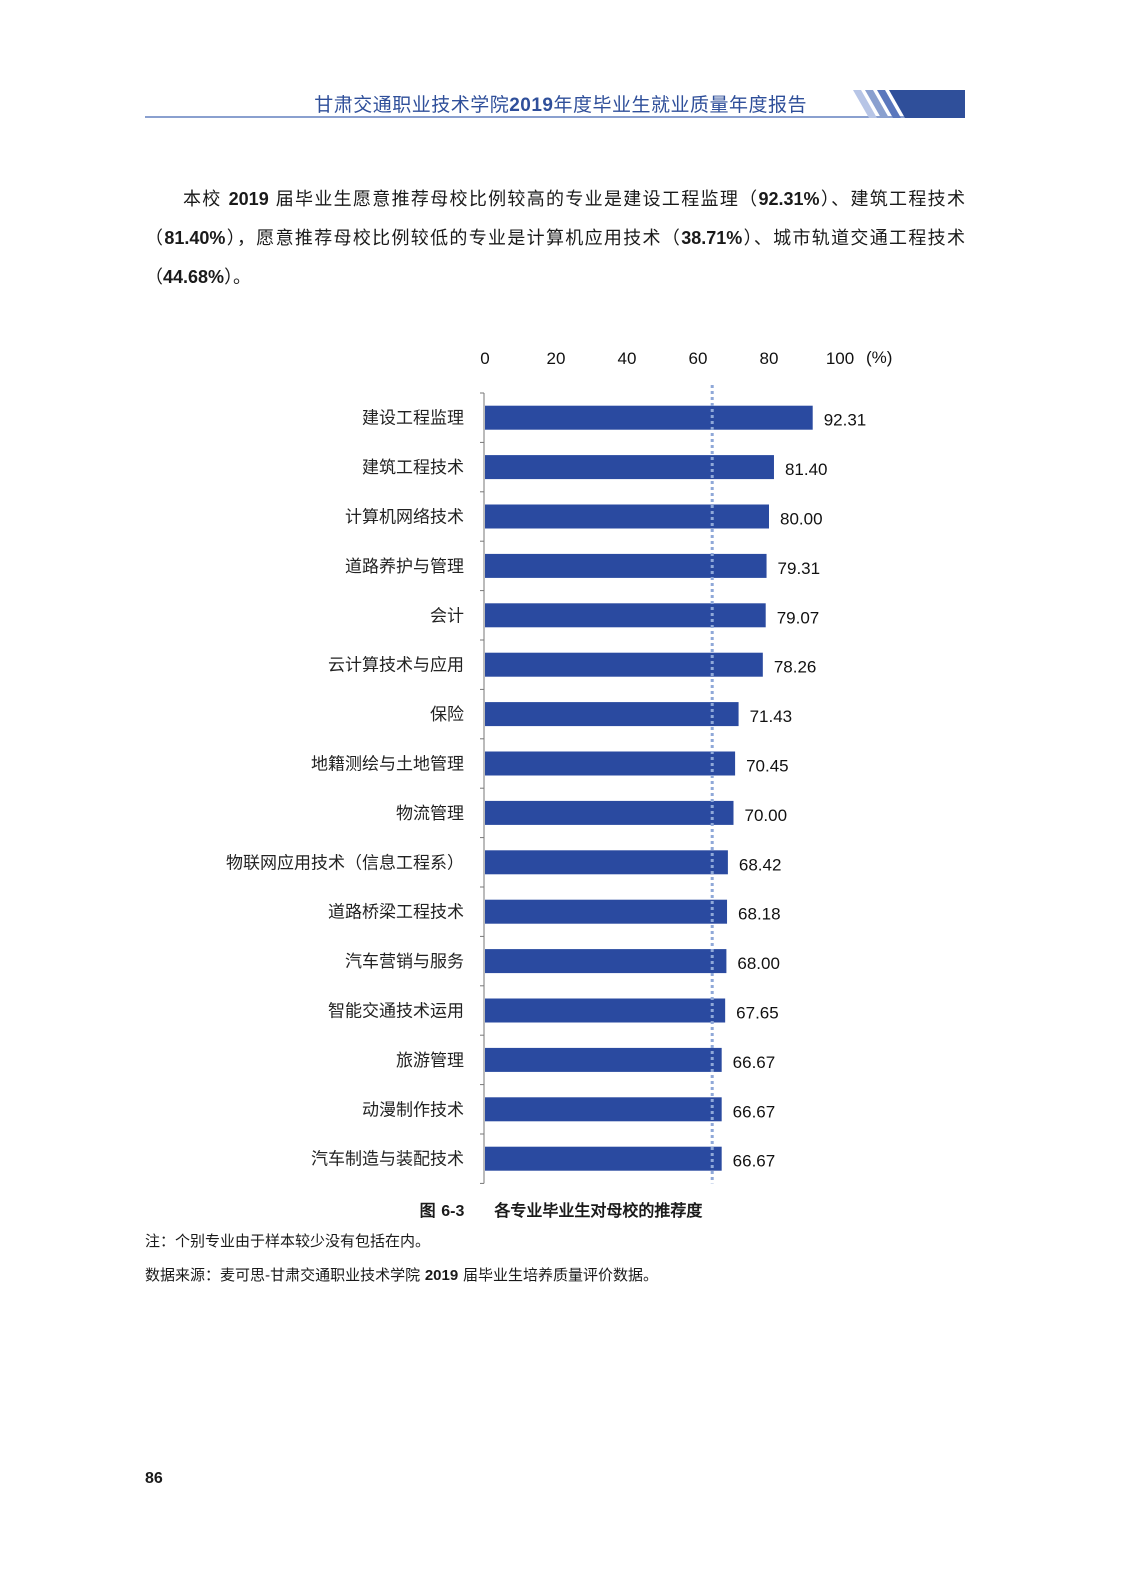 This screenshot has width=1122, height=1587. I want to click on value-label: 70.00, so click(766, 815).